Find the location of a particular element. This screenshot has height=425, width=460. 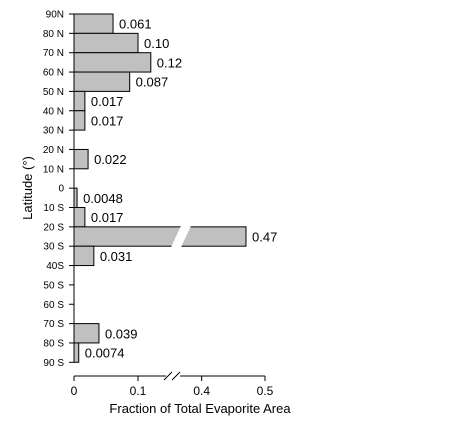

data-label: 0.061 is located at coordinates (135, 24).